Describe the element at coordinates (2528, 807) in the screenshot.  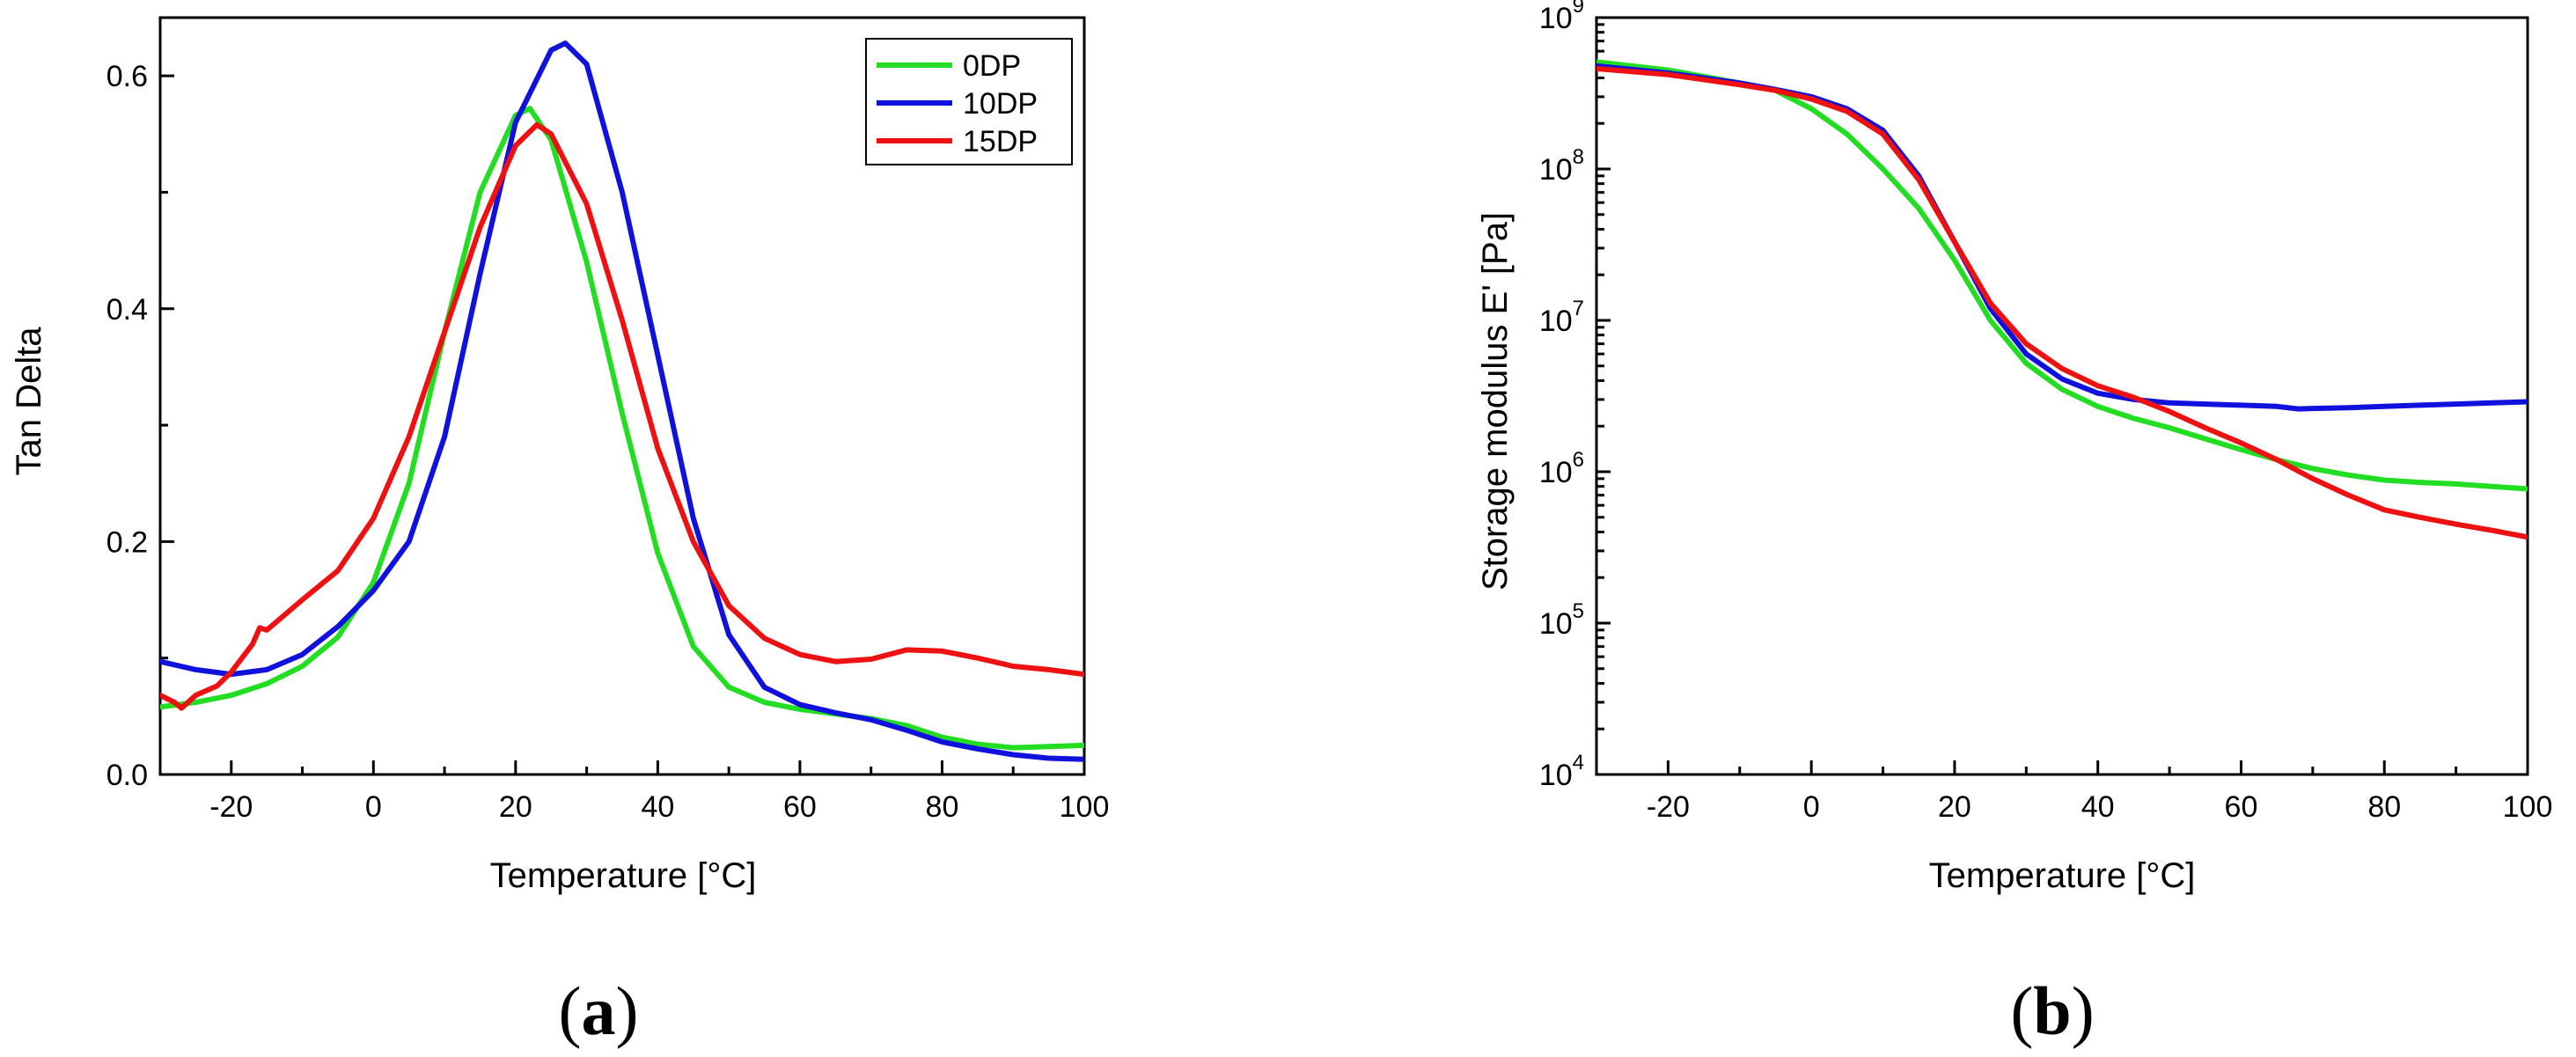
I see `chart-b-xtick-label: 100` at that location.